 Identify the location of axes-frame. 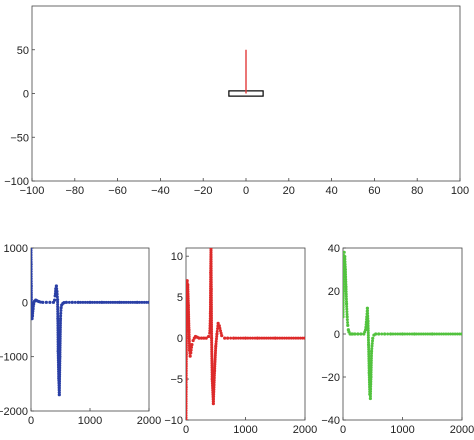
(245, 334).